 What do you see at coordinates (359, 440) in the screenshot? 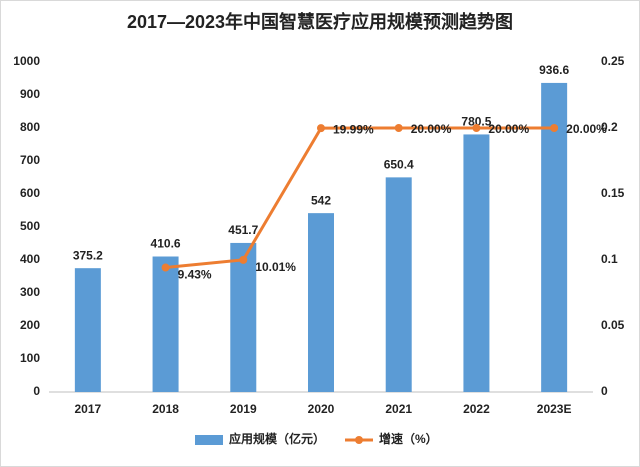
I see `legend-swatch-marker` at bounding box center [359, 440].